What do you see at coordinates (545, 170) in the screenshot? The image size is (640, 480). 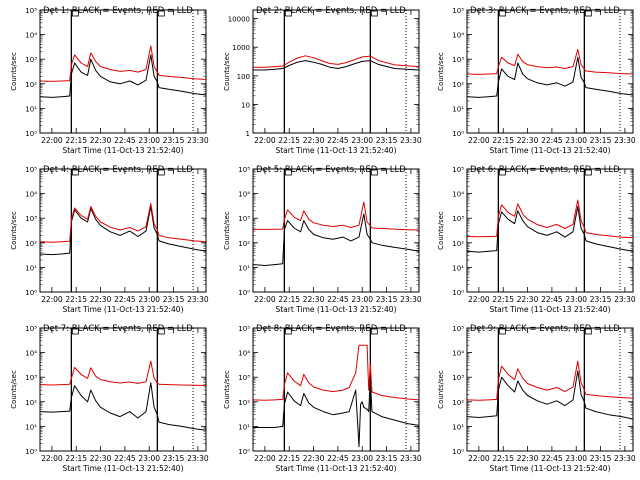 I see `plot-title: Det 6: BLACK = Events, RED = LLD` at bounding box center [545, 170].